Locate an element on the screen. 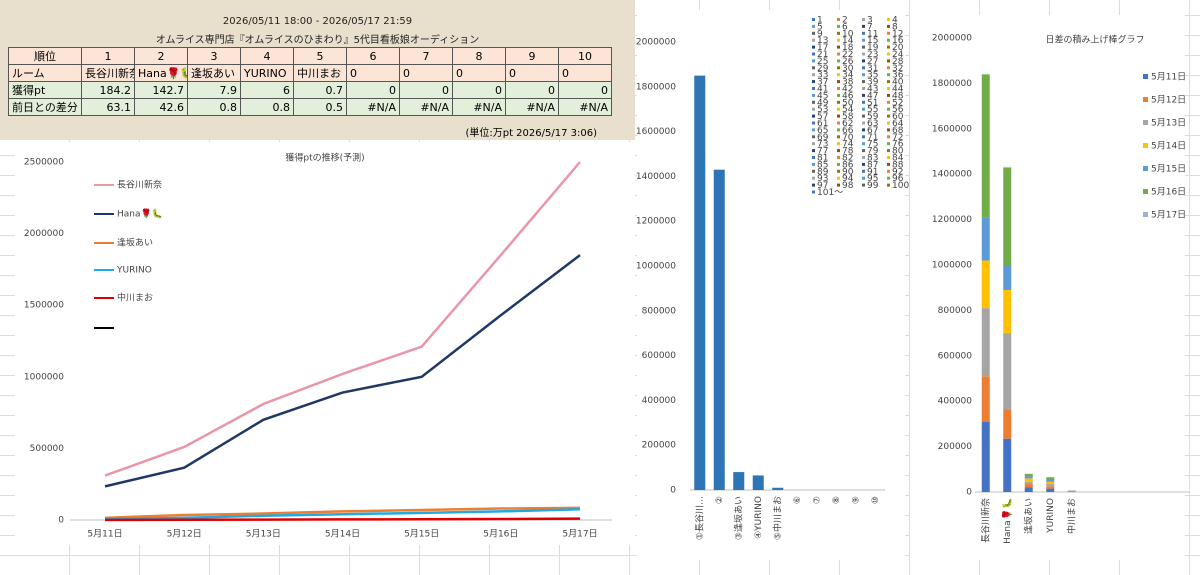  legend-label: 14 is located at coordinates (848, 41).